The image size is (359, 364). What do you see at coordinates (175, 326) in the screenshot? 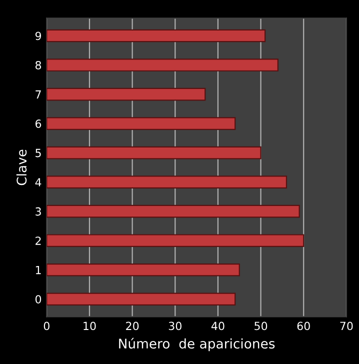
I see `x-tick-label: 30` at bounding box center [175, 326].